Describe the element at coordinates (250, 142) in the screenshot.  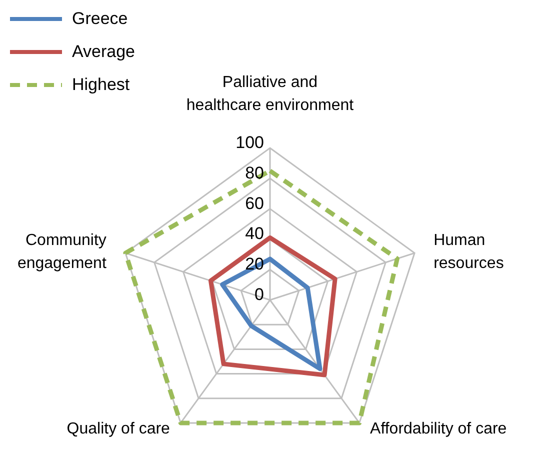
I see `y-tick-label: 100` at that location.